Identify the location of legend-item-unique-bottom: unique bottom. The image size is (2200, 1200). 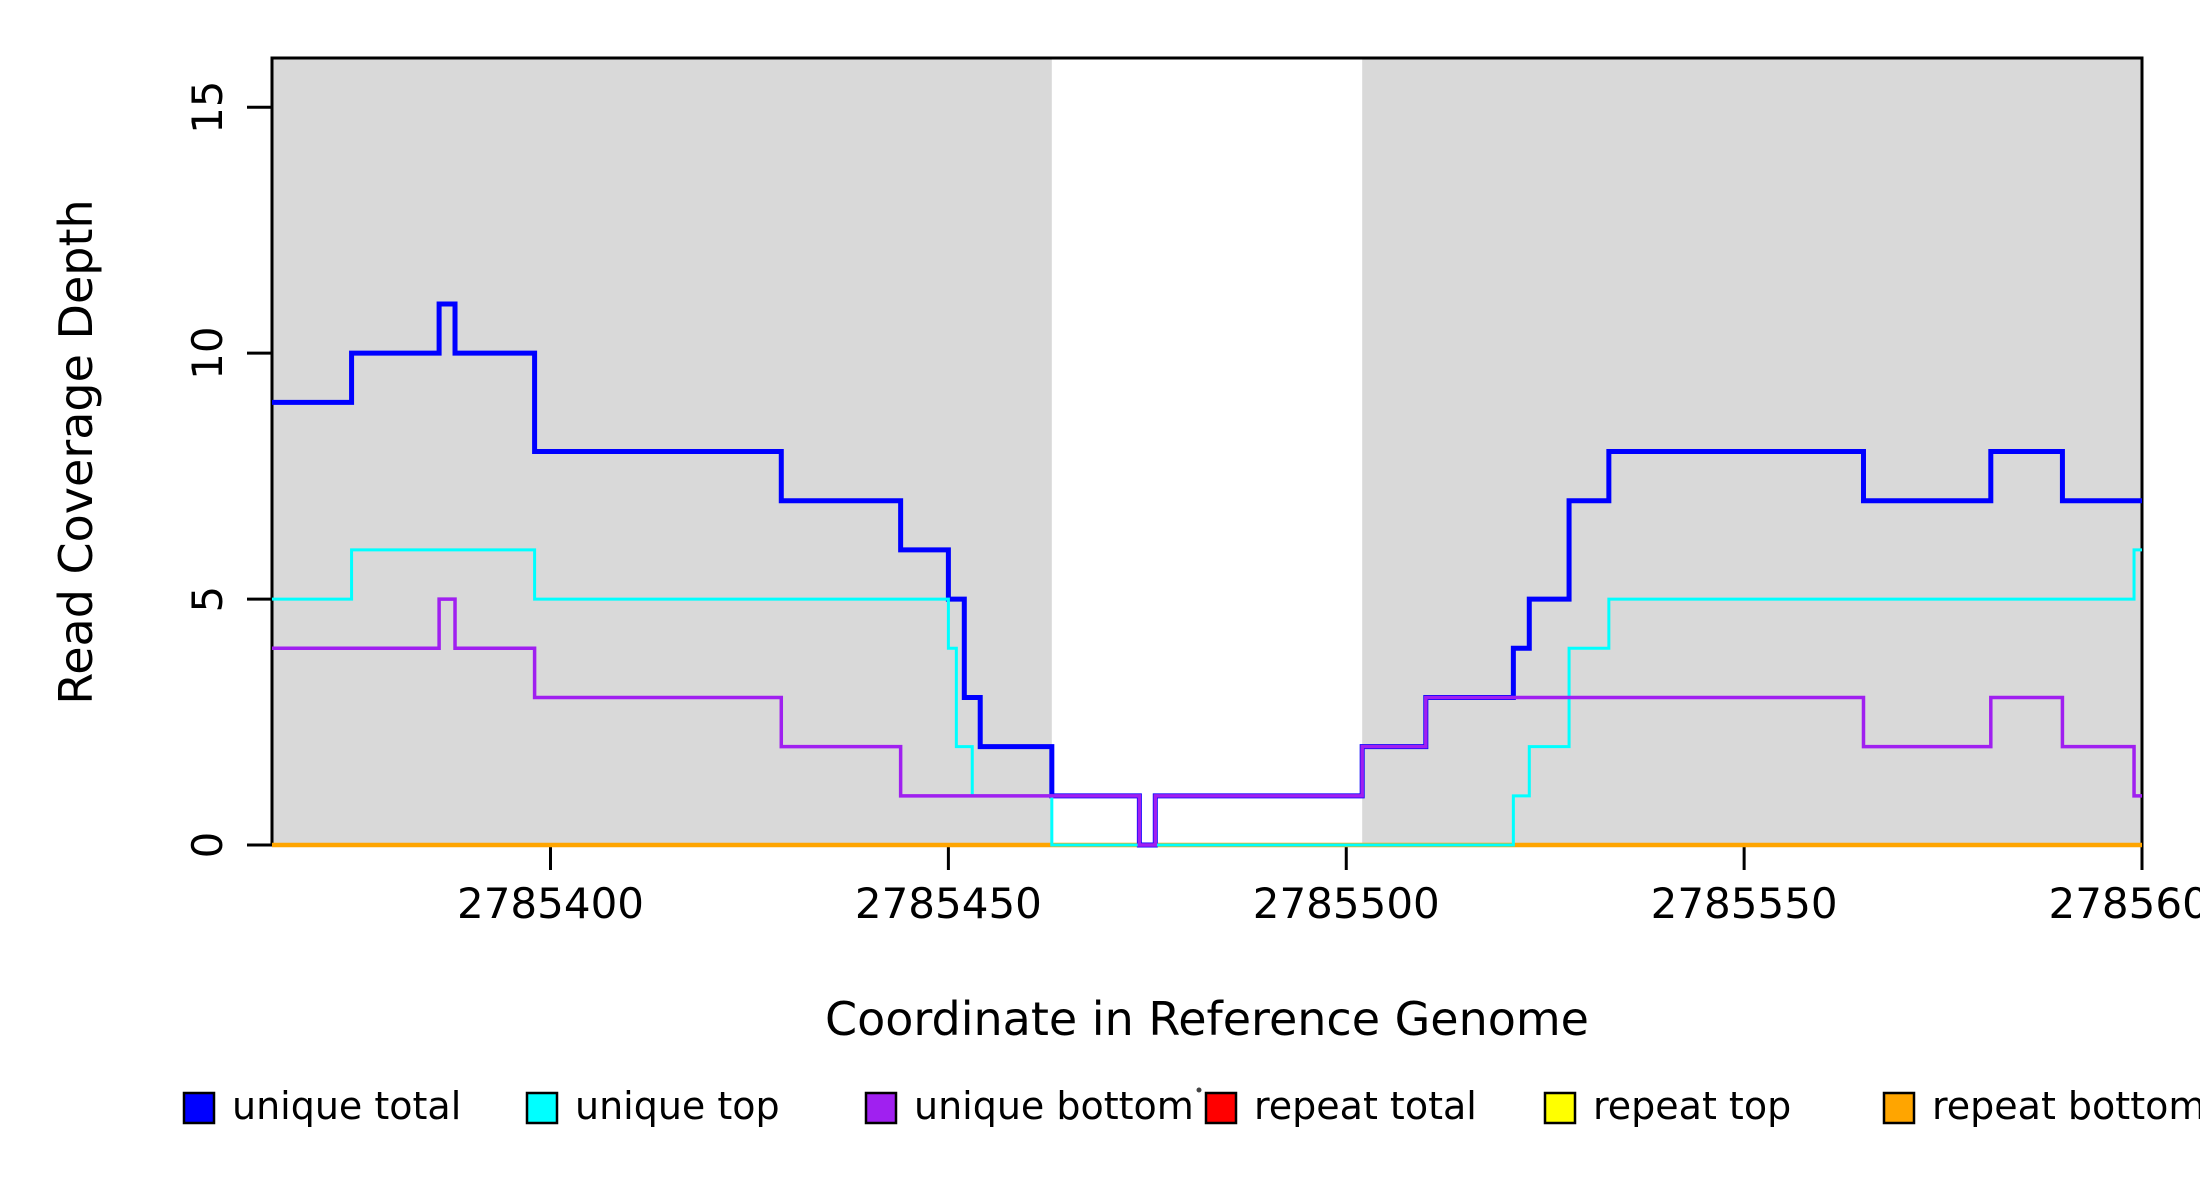
(1029, 1106).